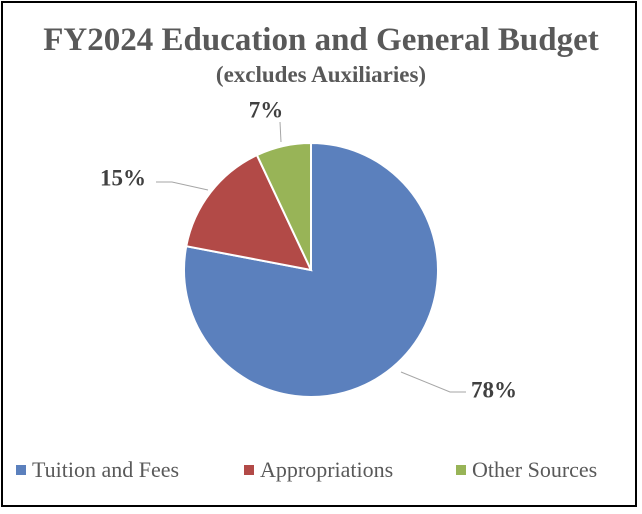 The height and width of the screenshot is (514, 642). Describe the element at coordinates (123, 177) in the screenshot. I see `data-label-appropriations: 15%` at that location.